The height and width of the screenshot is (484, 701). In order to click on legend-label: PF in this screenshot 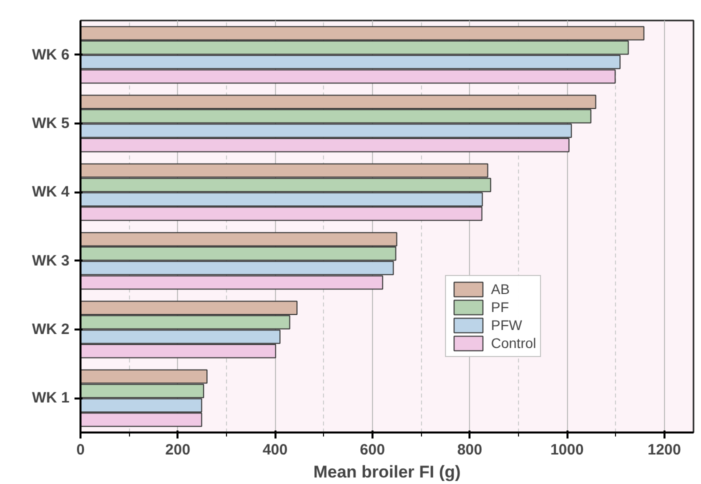, I will do `click(500, 307)`.